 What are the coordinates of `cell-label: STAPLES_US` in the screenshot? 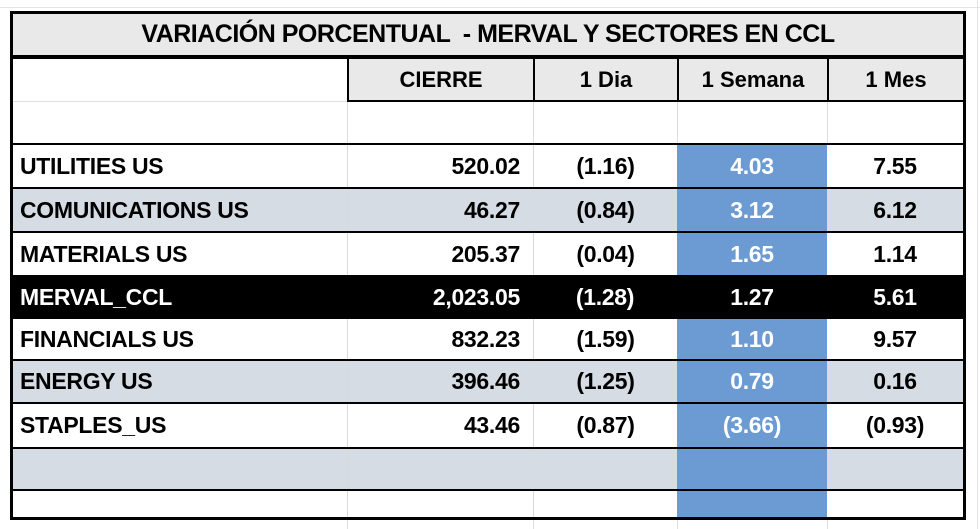 It's located at (180, 425).